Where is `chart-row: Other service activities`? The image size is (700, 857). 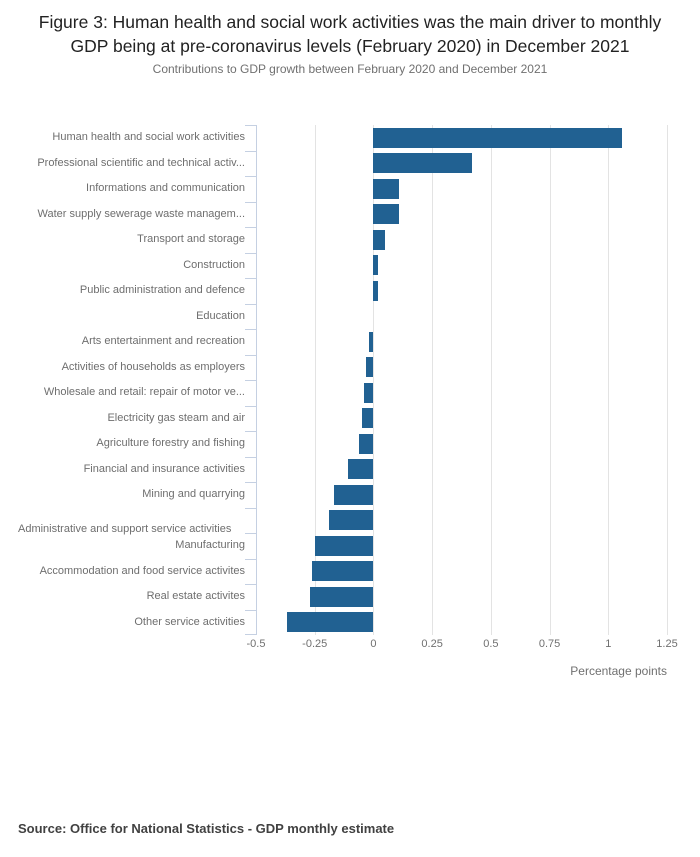 chart-row: Other service activities is located at coordinates (342, 623).